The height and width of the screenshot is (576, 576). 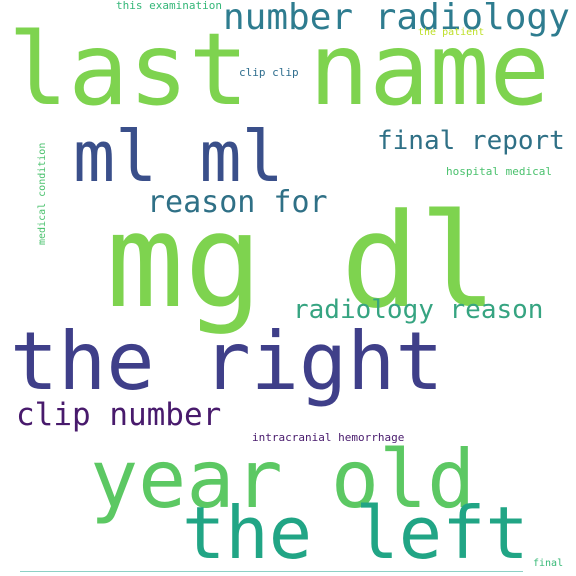 What do you see at coordinates (169, 6) in the screenshot?
I see `word-this-examination: this examination` at bounding box center [169, 6].